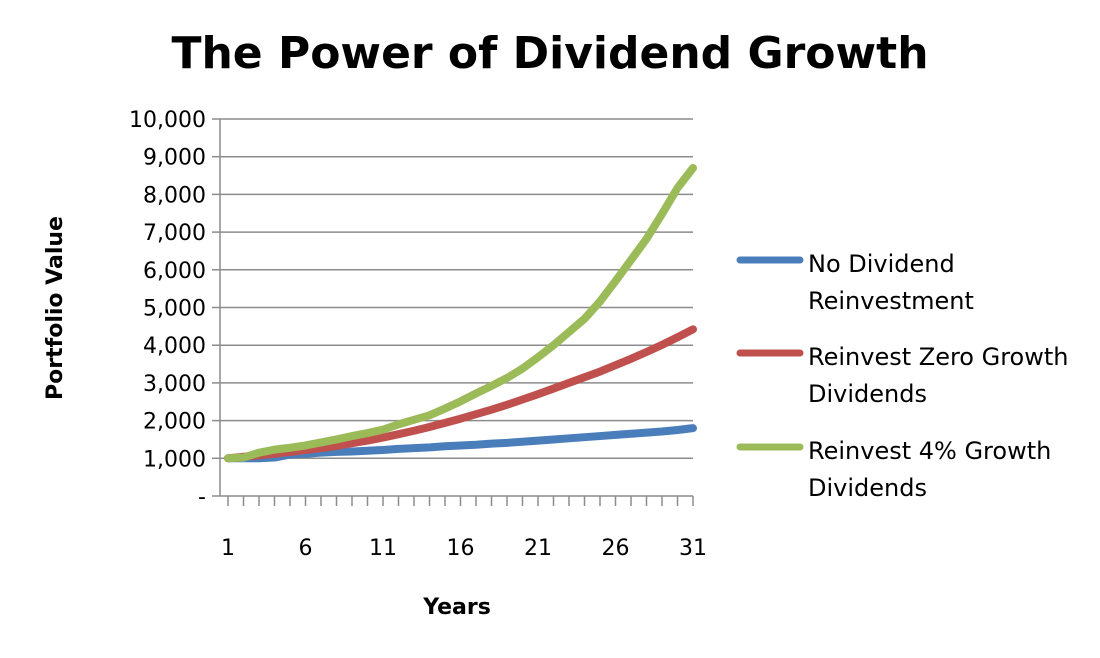 This screenshot has height=658, width=1100. What do you see at coordinates (167, 120) in the screenshot?
I see `y-tick-label: 10,000` at bounding box center [167, 120].